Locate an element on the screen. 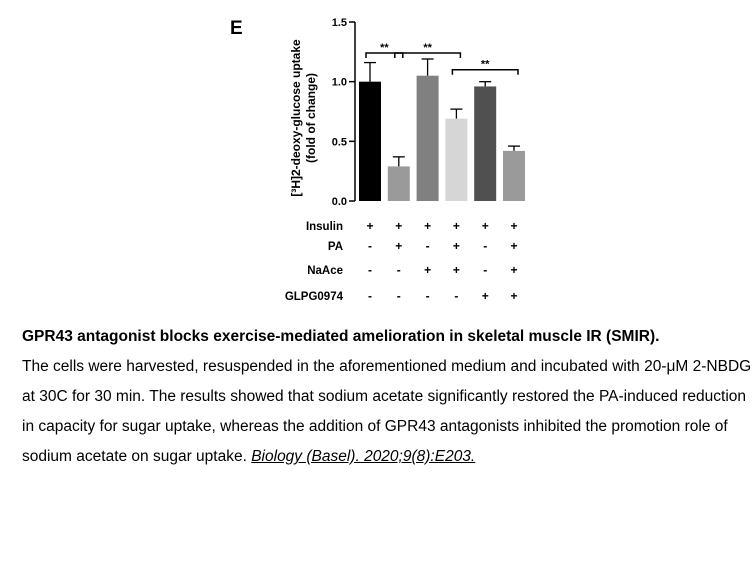 The width and height of the screenshot is (756, 567). bars is located at coordinates (442, 129).